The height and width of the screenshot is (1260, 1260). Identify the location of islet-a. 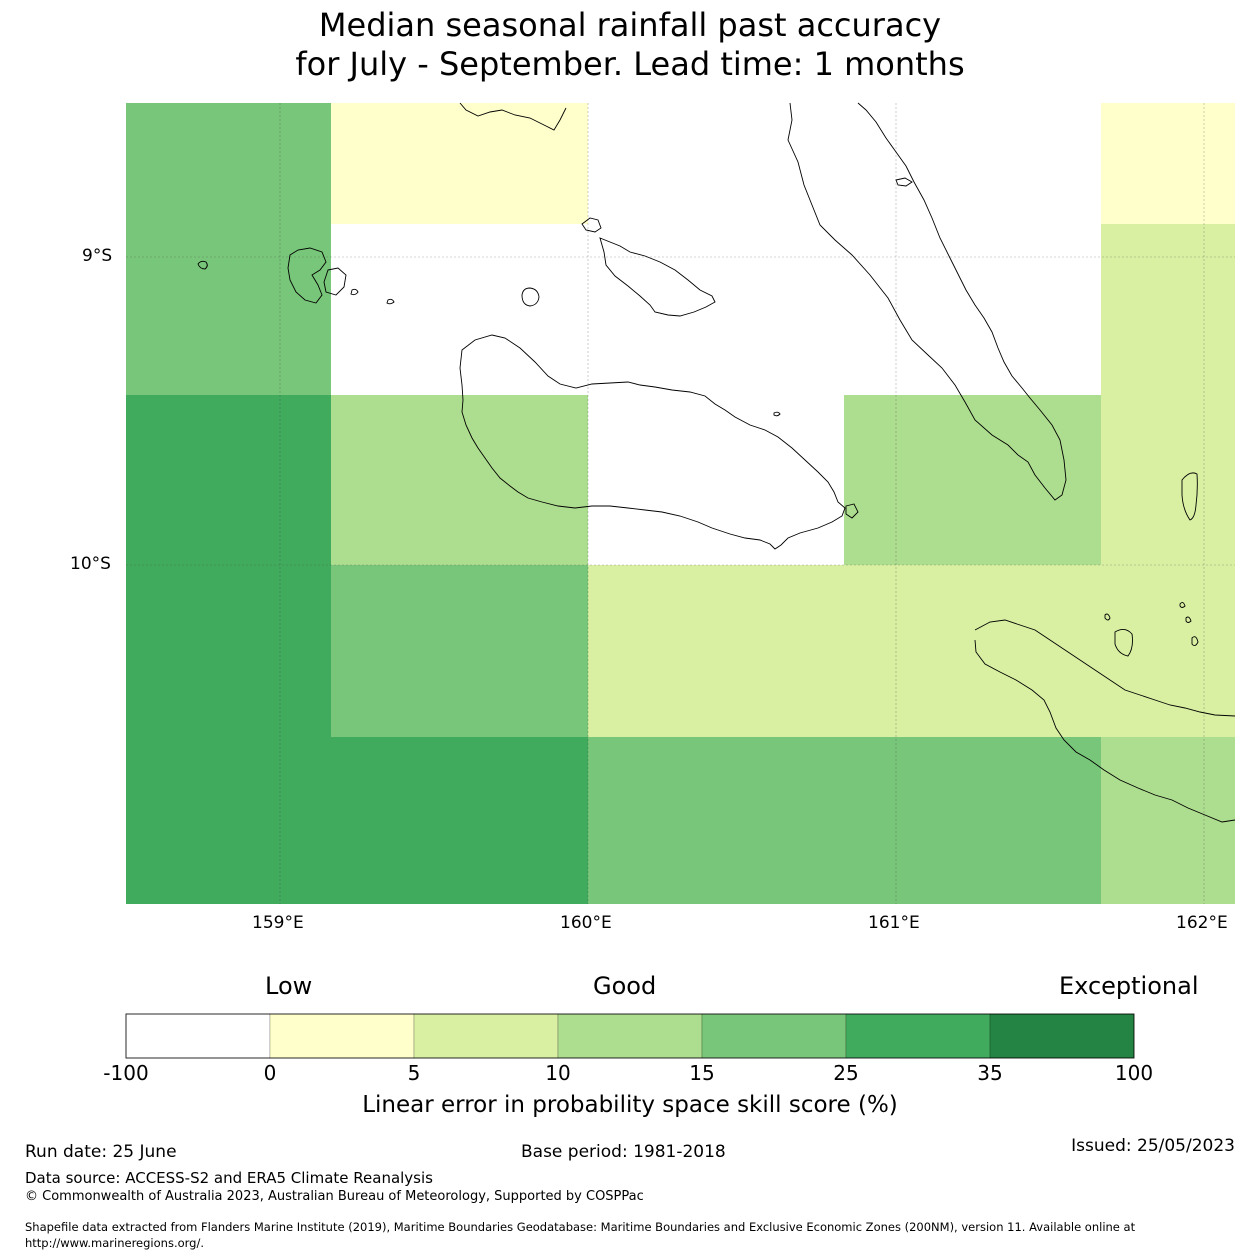
(202, 265).